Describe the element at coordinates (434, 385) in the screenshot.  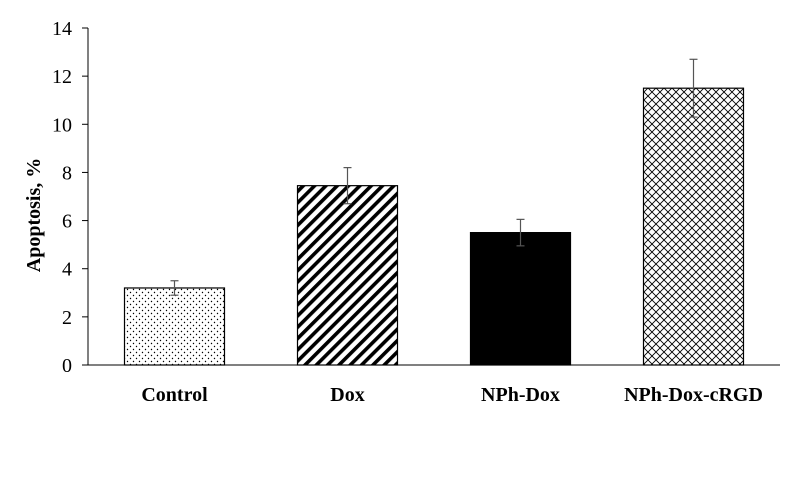
I see `x-axis: Control Dox NPh-Dox NPh-Dox-cRGD` at that location.